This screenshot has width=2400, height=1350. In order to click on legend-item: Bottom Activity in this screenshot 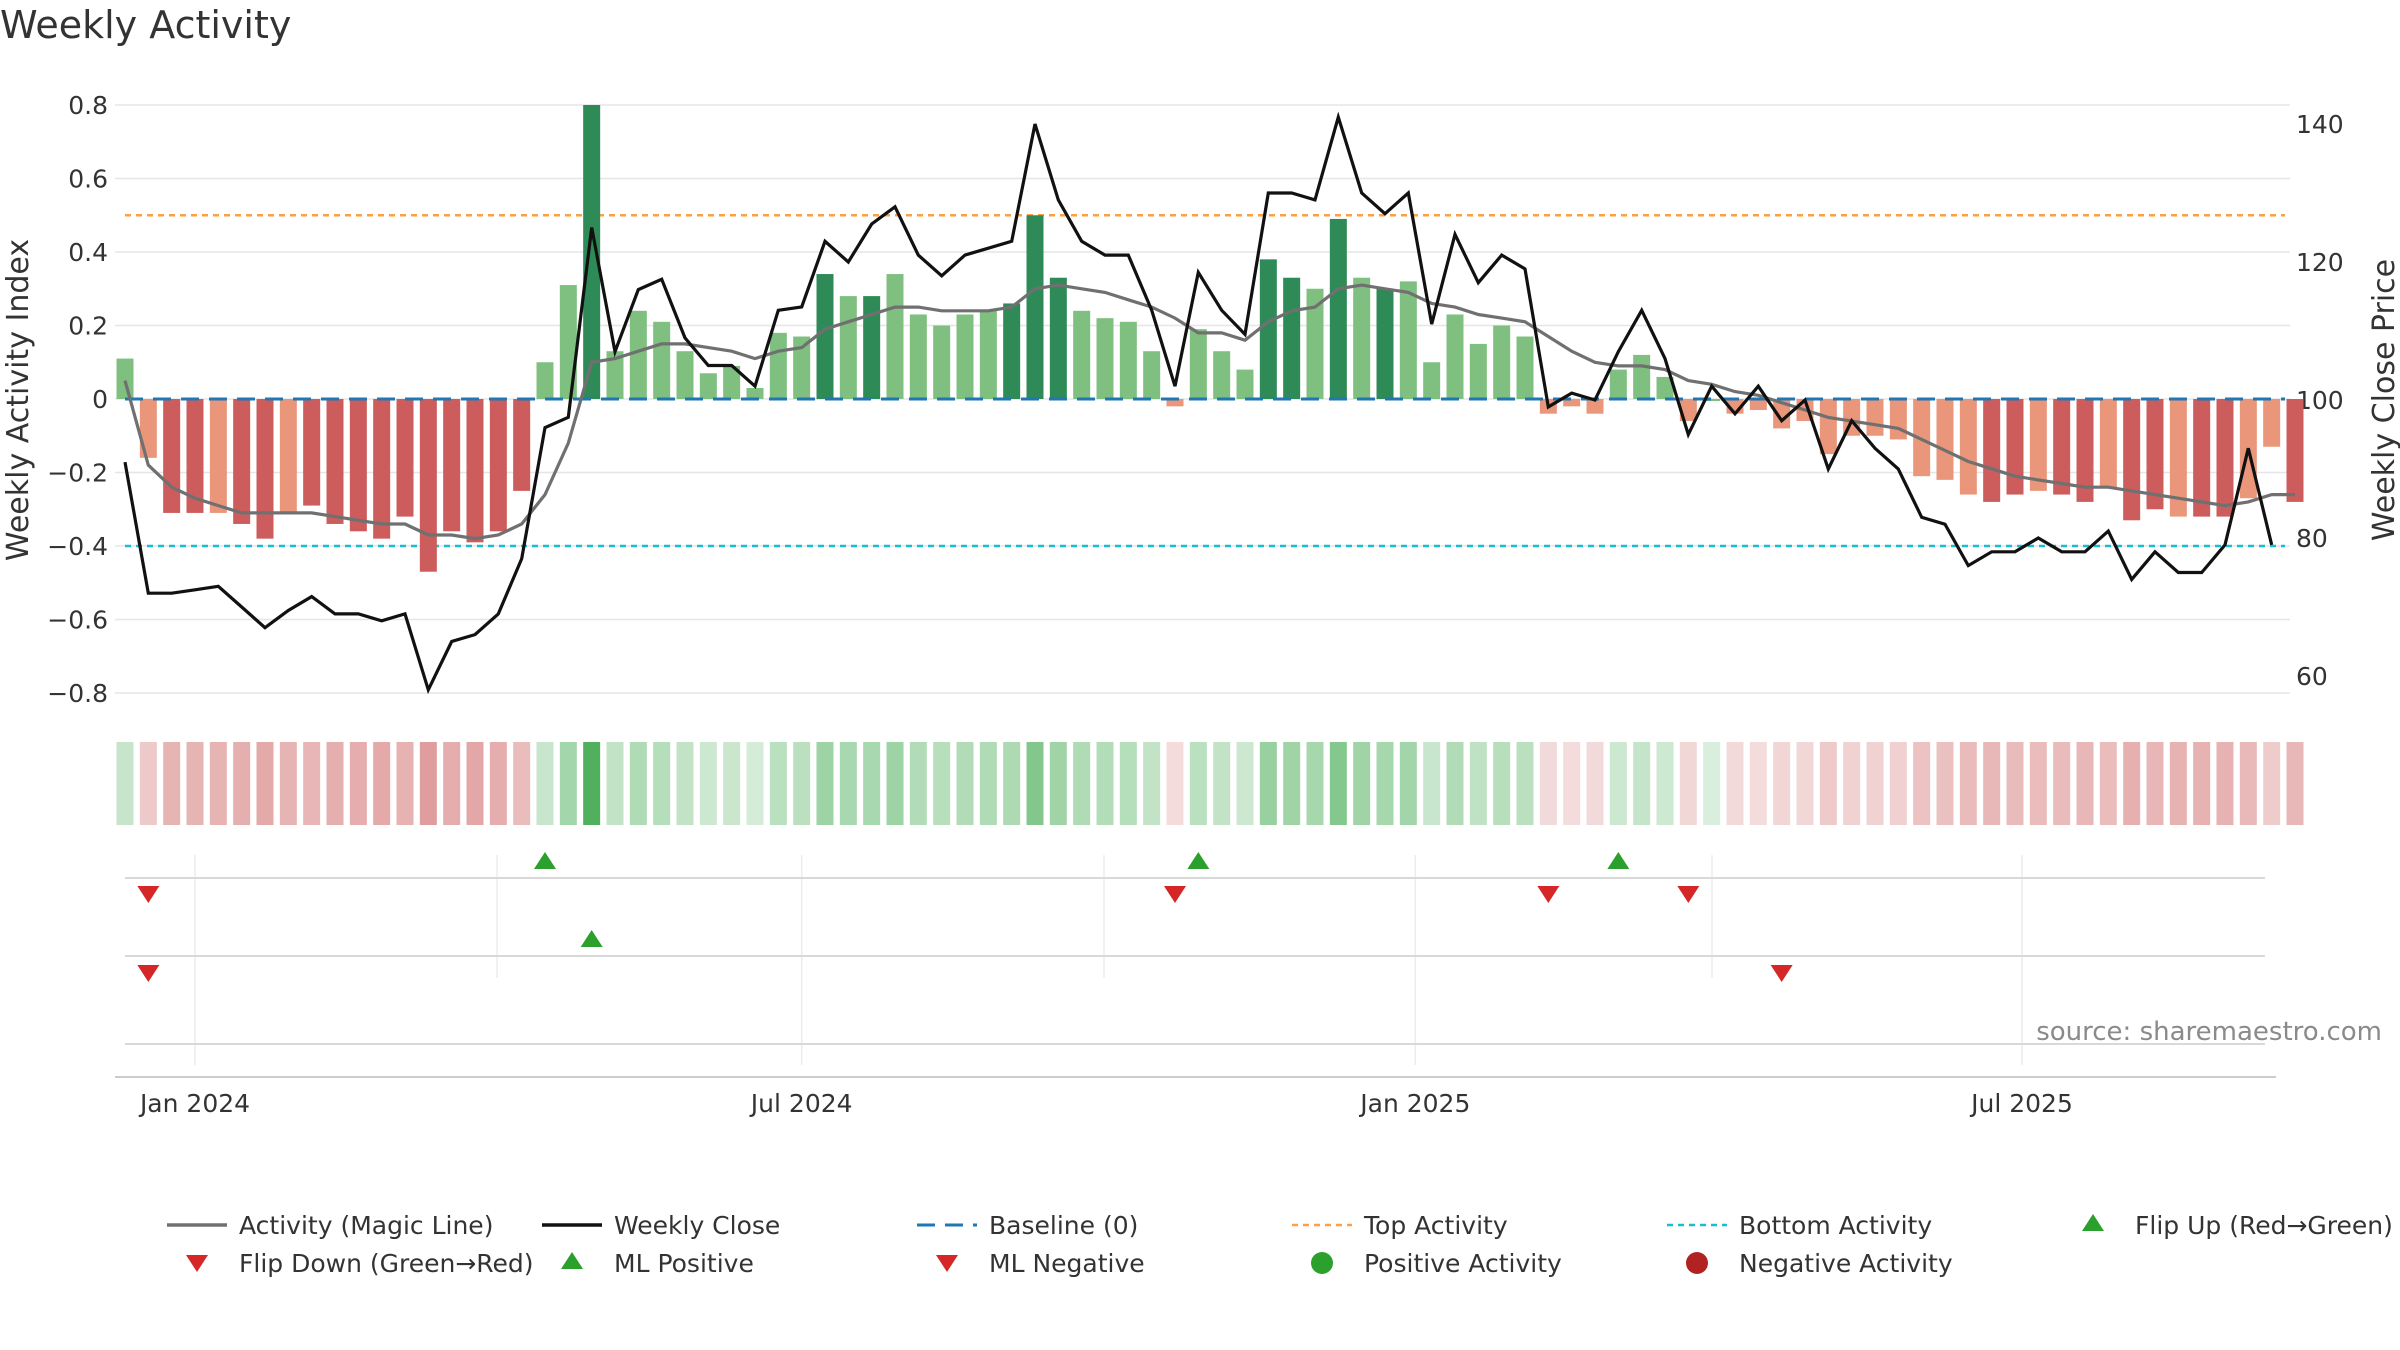, I will do `click(1799, 1225)`.